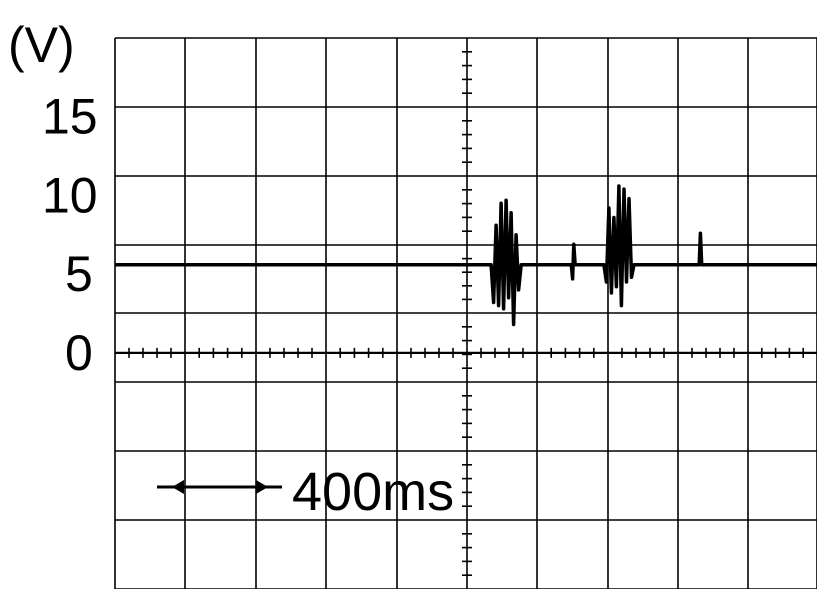 The width and height of the screenshot is (817, 589). What do you see at coordinates (41, 45) in the screenshot?
I see `y-unit-label: (V)` at bounding box center [41, 45].